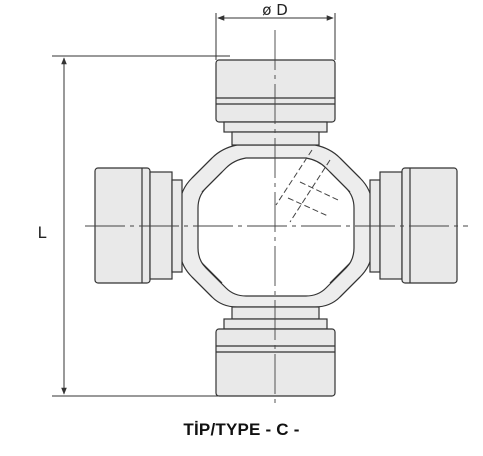  Describe the element at coordinates (138, 225) in the screenshot. I see `bearing-cup-left` at that location.